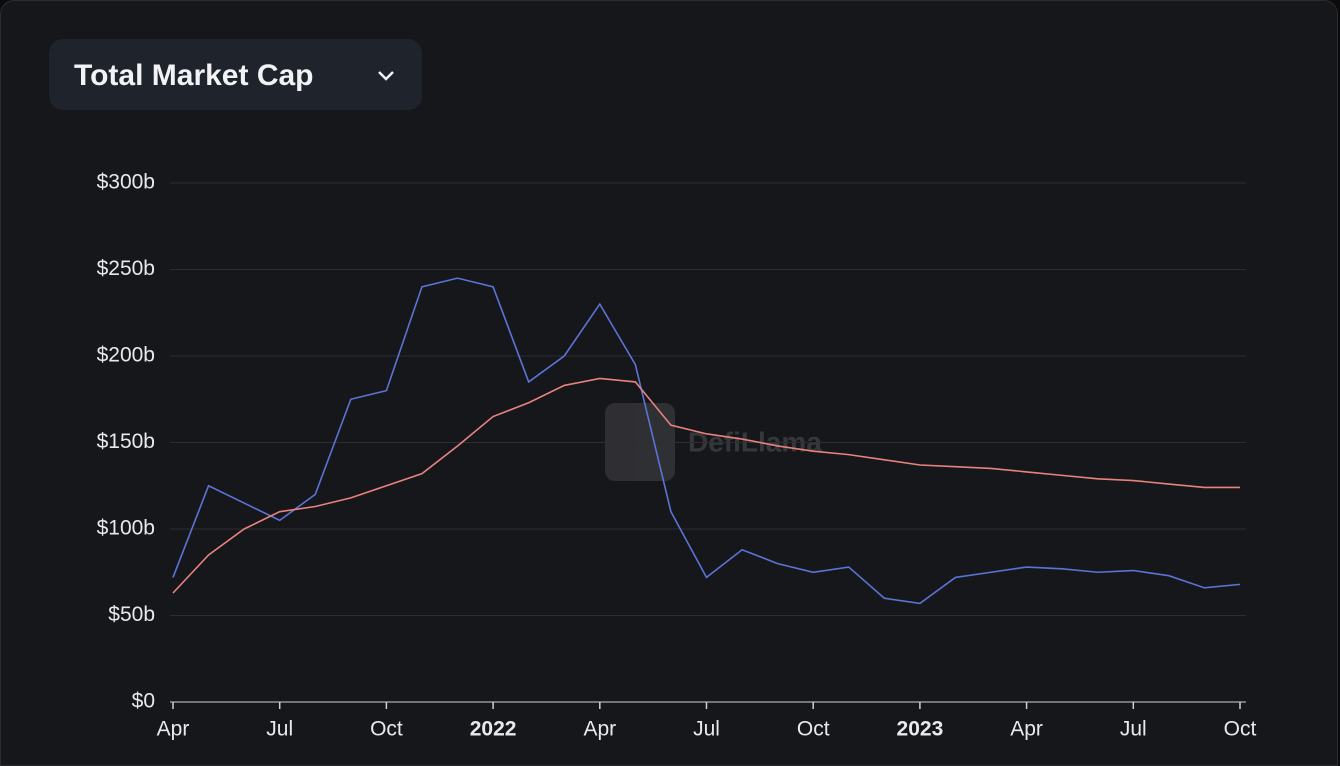  I want to click on y-tick-label: $250b, so click(126, 268).